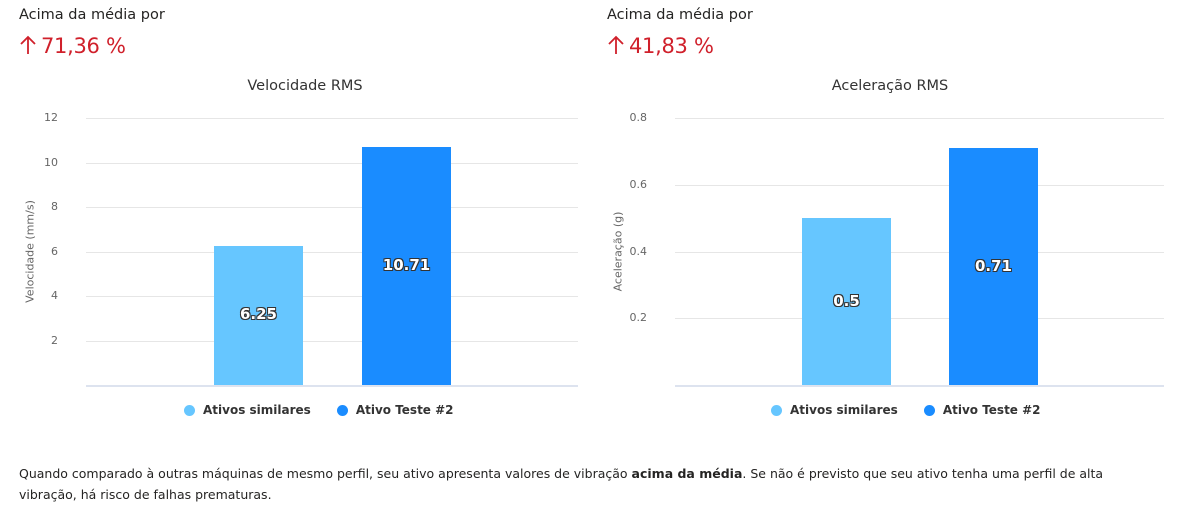 The height and width of the screenshot is (515, 1178). I want to click on chart-title: Velocidade RMS, so click(305, 86).